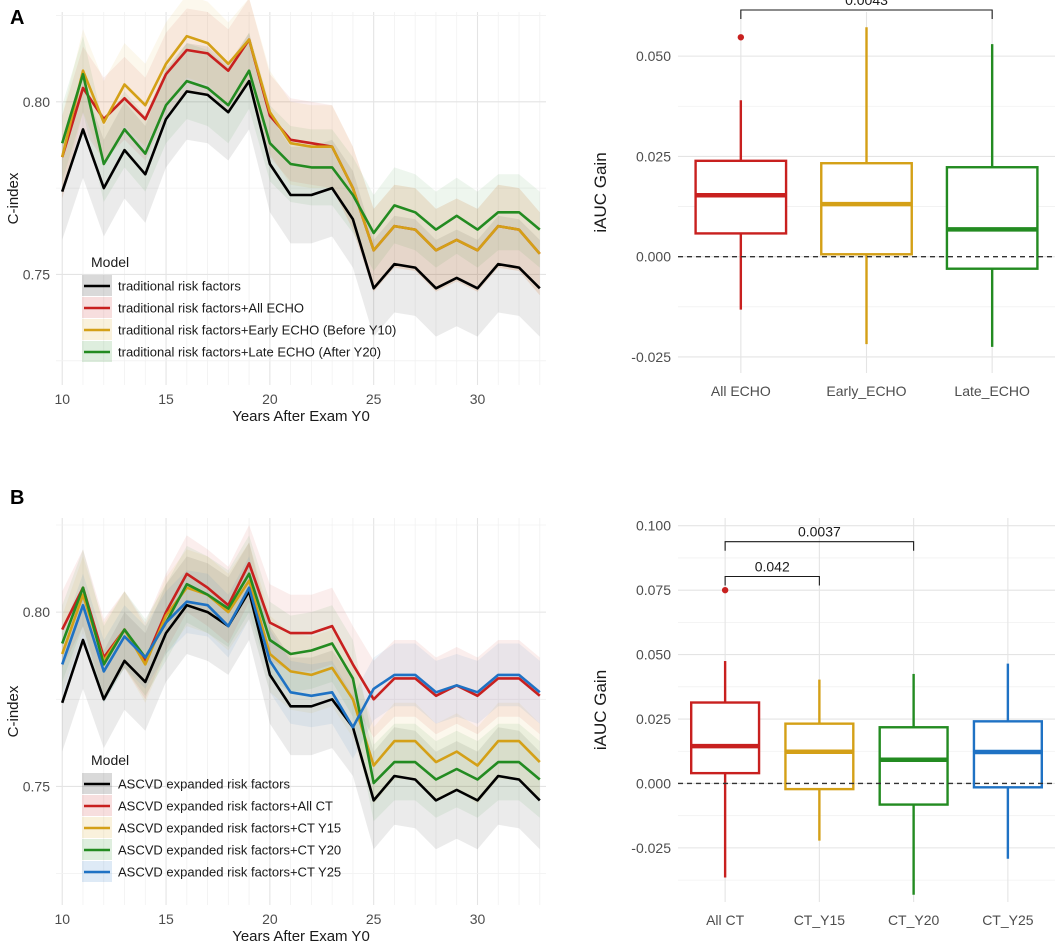 This screenshot has height=948, width=1056. I want to click on bracket: 0.0043, so click(866, 9).